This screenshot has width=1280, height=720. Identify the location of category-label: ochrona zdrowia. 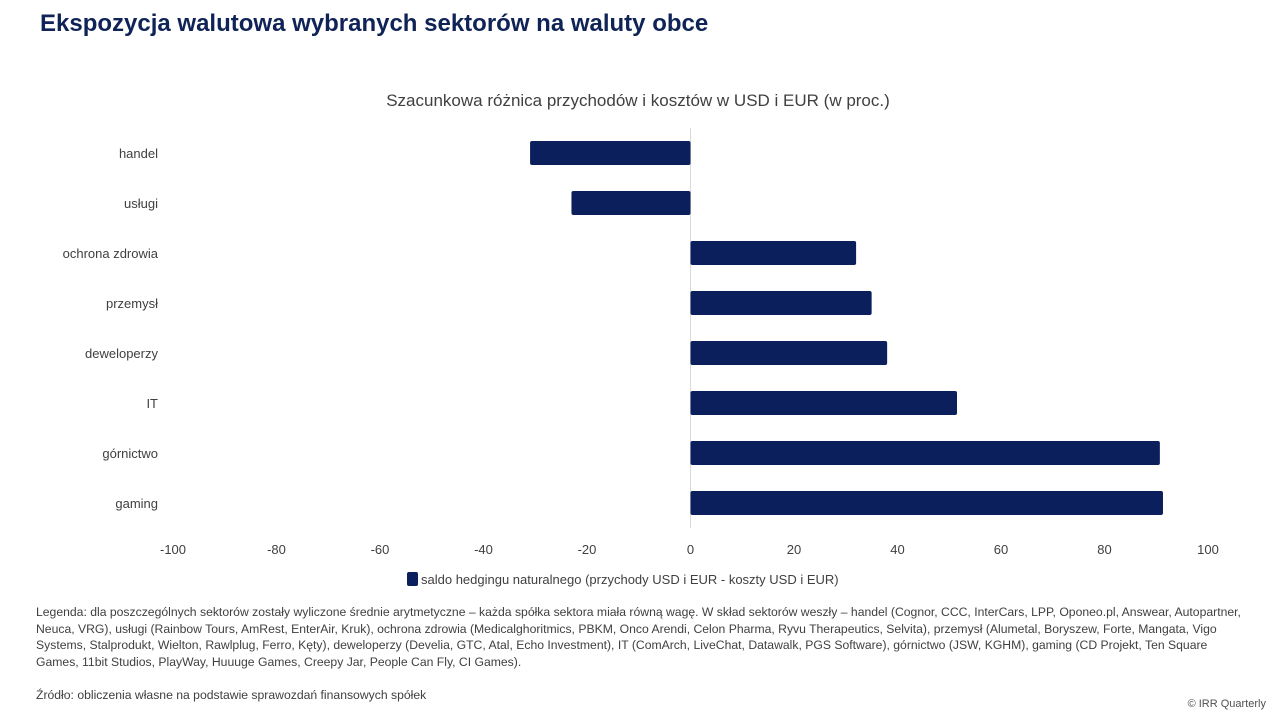
(111, 253).